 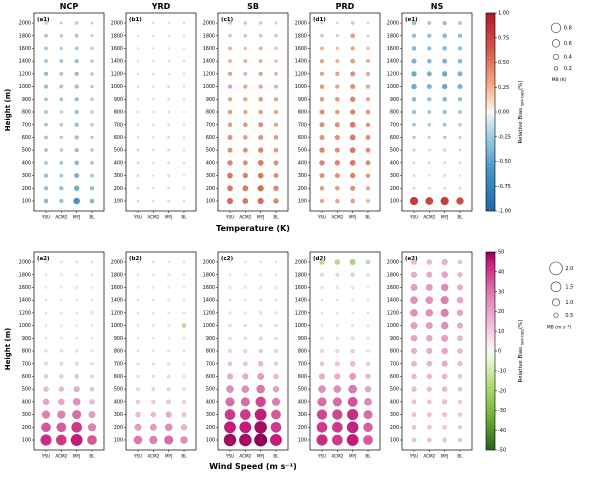 I want to click on size-legend-value: 0.5, so click(x=569, y=316).